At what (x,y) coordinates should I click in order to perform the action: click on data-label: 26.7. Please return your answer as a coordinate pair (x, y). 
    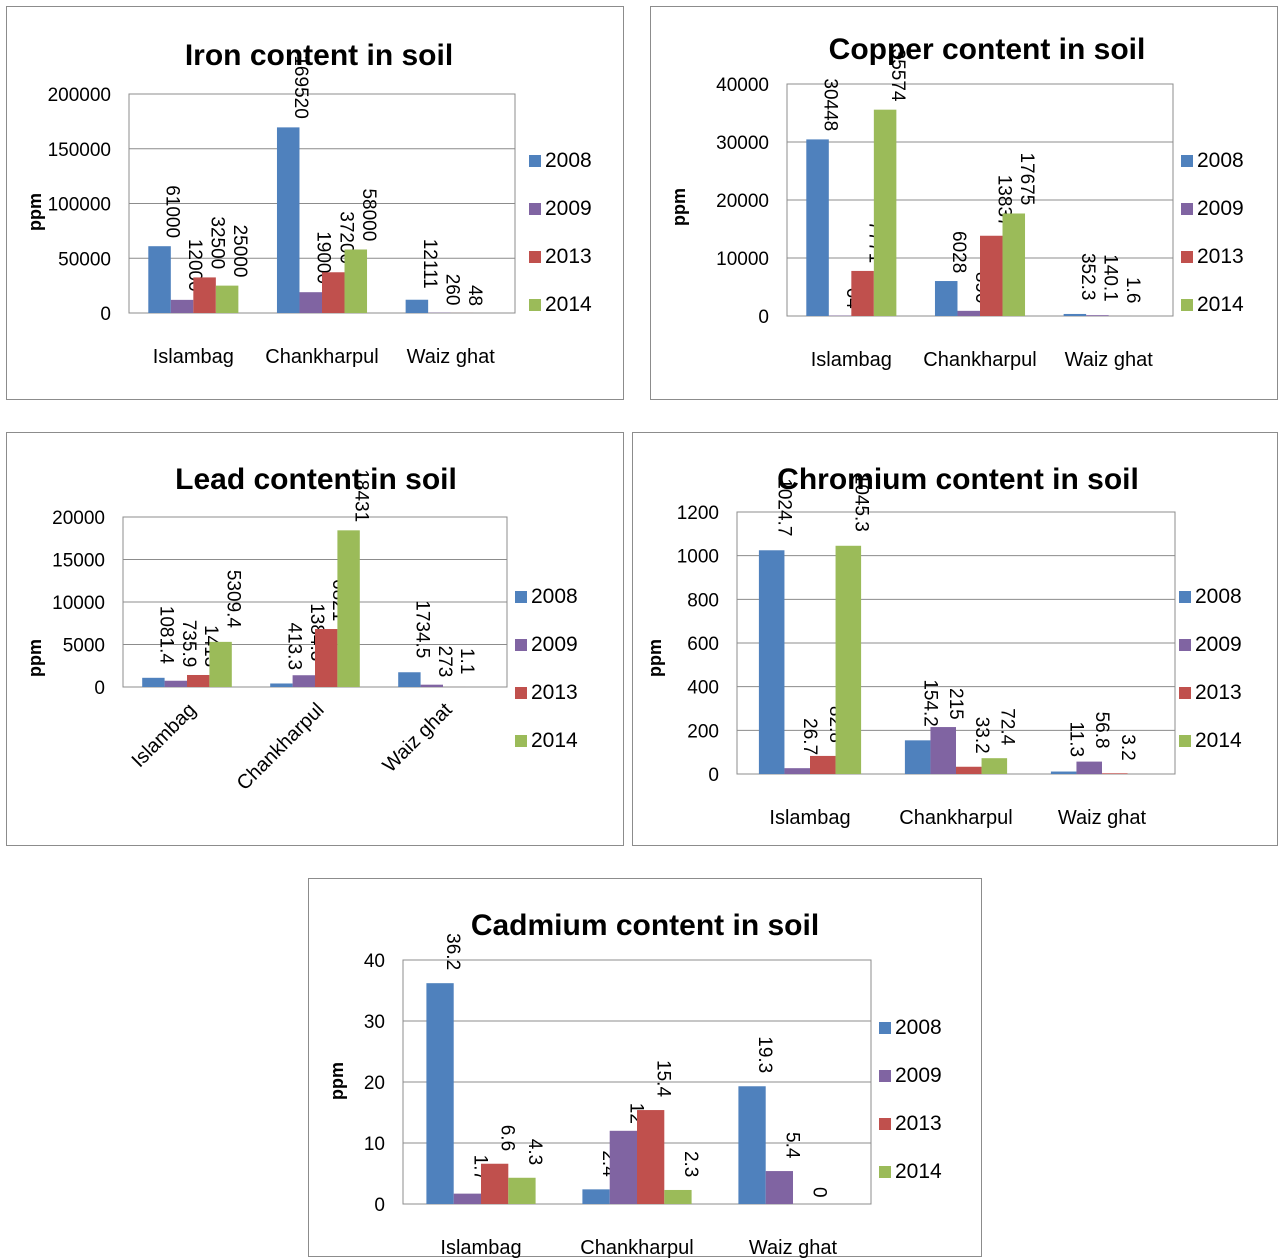
    Looking at the image, I should click on (809, 736).